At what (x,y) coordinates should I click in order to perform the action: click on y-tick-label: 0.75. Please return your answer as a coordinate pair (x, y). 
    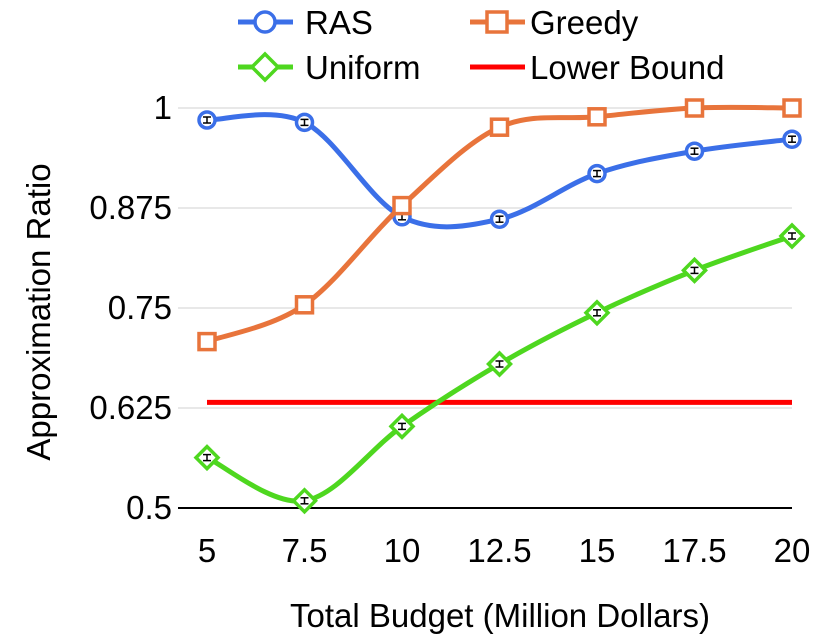
    Looking at the image, I should click on (140, 307).